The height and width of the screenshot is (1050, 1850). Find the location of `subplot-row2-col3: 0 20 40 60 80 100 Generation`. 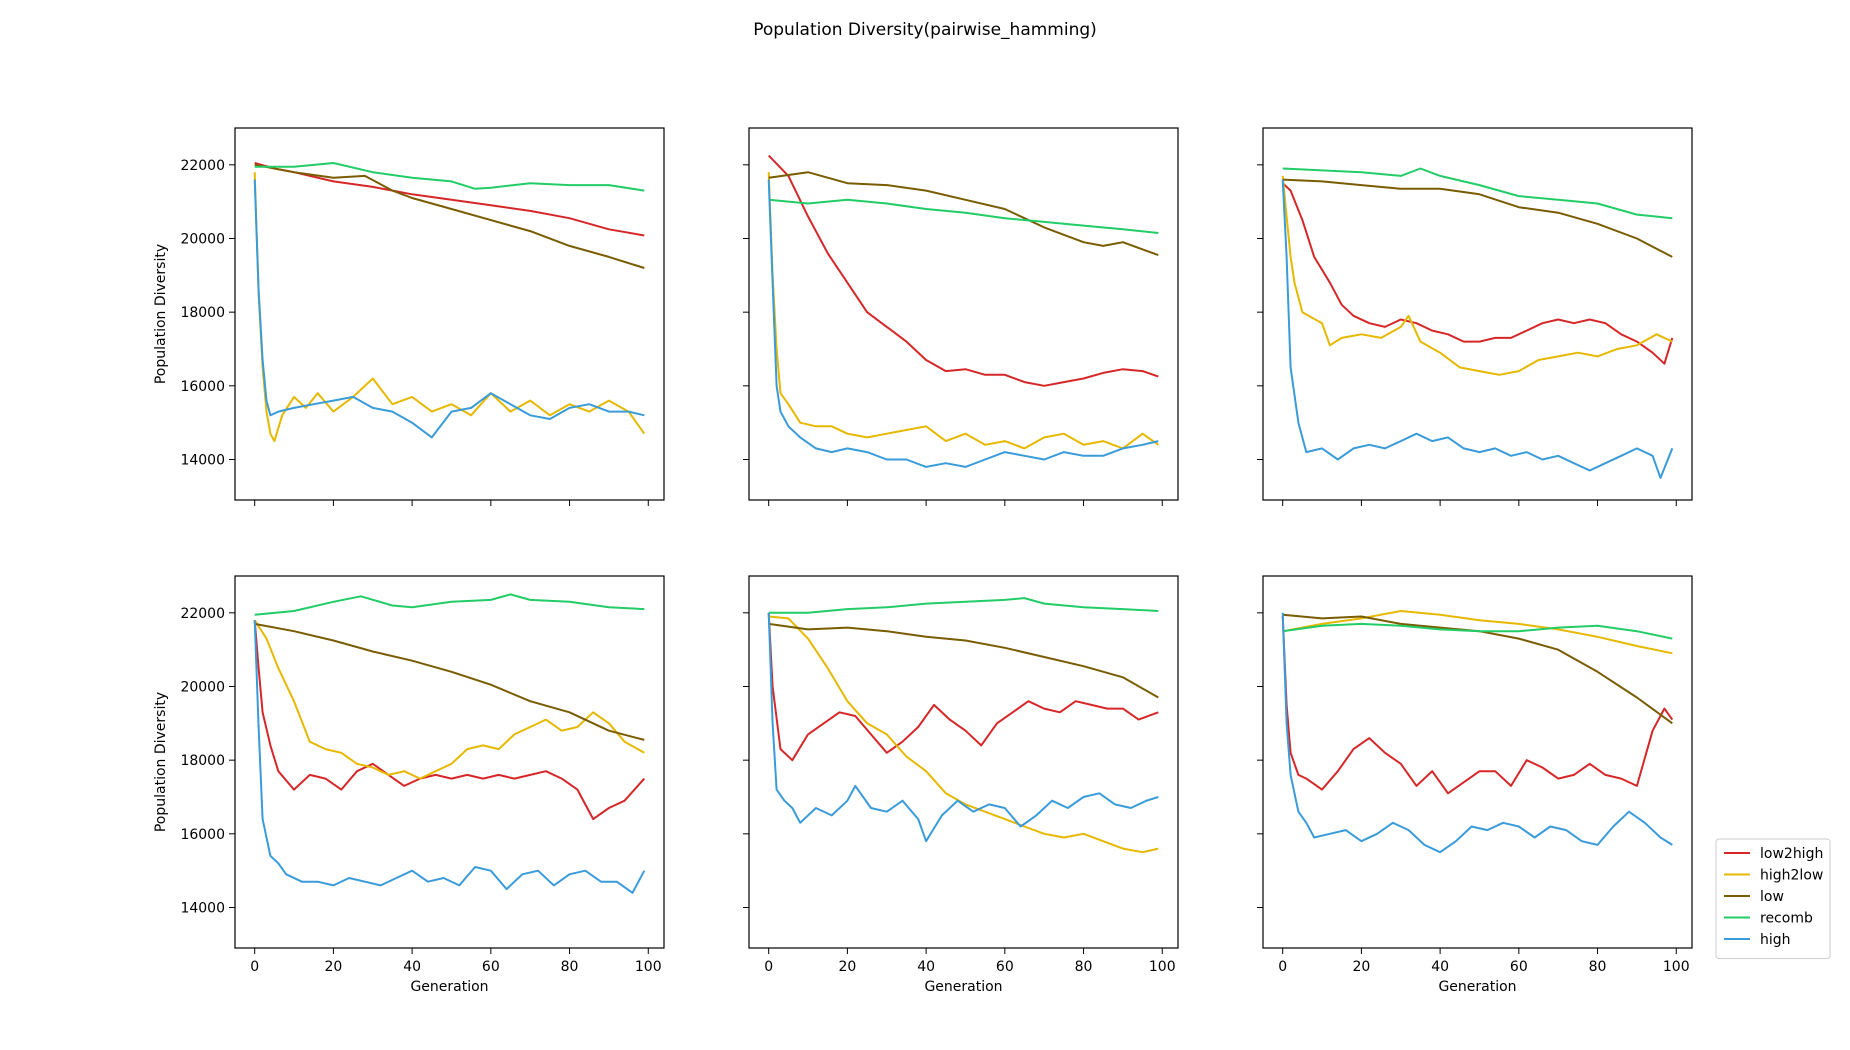

subplot-row2-col3: 0 20 40 60 80 100 Generation is located at coordinates (1475, 785).